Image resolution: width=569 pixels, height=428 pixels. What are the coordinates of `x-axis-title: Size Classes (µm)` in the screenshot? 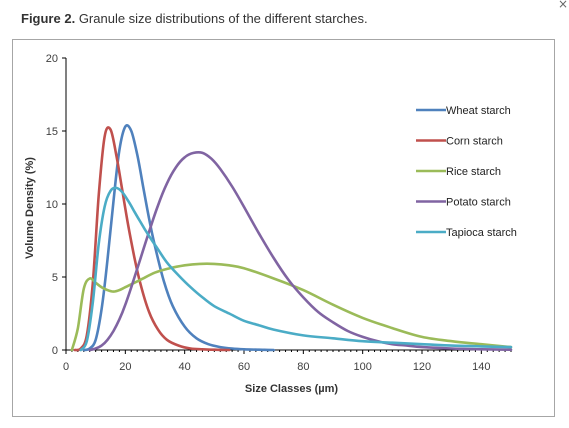 It's located at (291, 389).